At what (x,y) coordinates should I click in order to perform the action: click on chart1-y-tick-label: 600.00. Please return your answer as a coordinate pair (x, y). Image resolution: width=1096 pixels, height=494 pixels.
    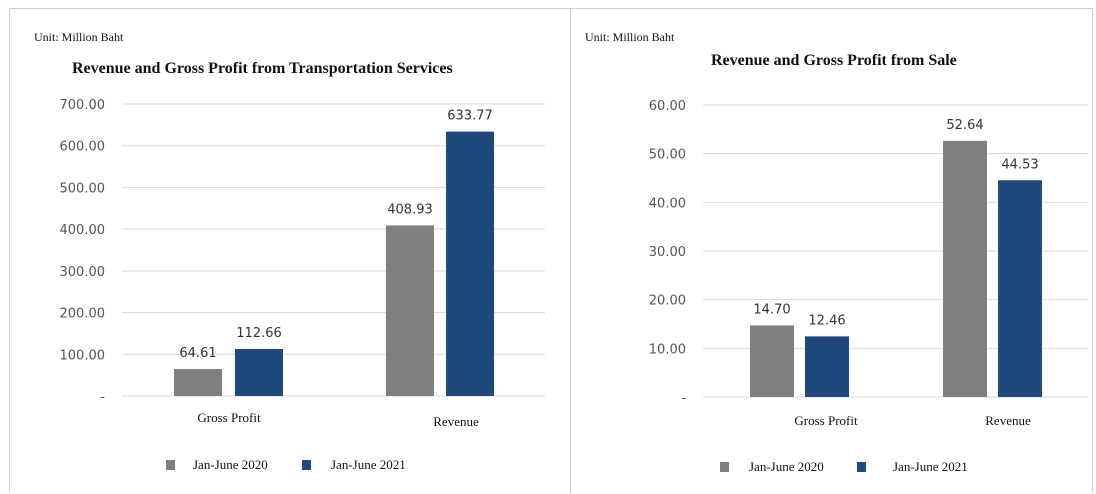
    Looking at the image, I should click on (83, 147).